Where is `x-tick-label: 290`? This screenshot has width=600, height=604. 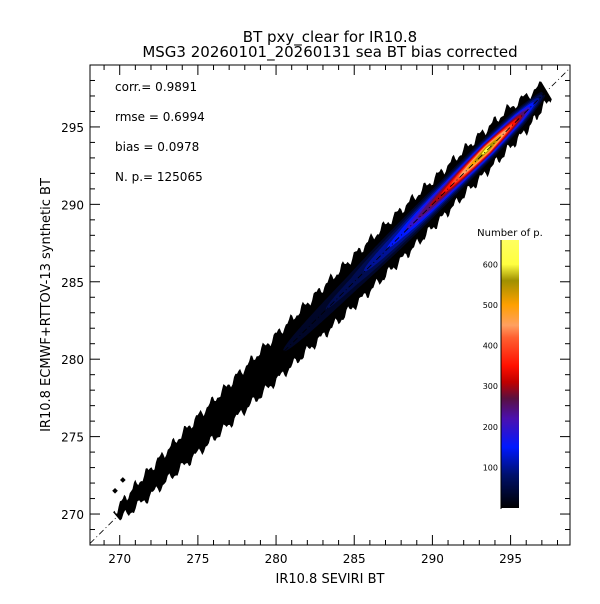 x-tick-label: 290 is located at coordinates (432, 559).